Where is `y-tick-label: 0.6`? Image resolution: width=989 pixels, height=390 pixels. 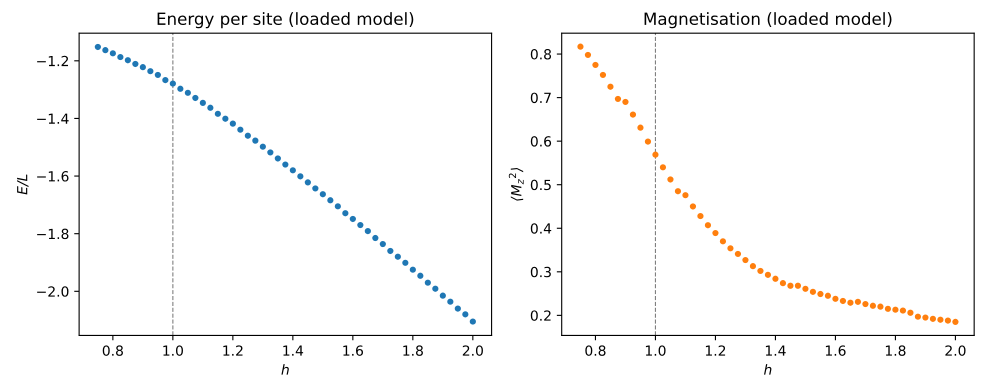 y-tick-label: 0.6 is located at coordinates (541, 141).